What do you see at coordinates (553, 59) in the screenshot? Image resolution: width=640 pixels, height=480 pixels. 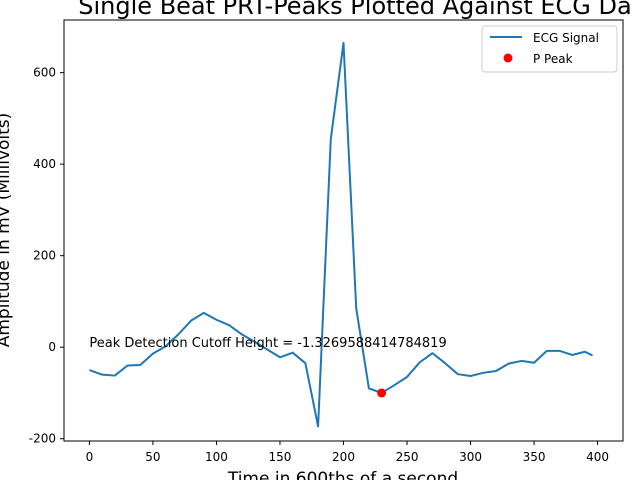 I see `legend-ppeak-label: P Peak` at bounding box center [553, 59].